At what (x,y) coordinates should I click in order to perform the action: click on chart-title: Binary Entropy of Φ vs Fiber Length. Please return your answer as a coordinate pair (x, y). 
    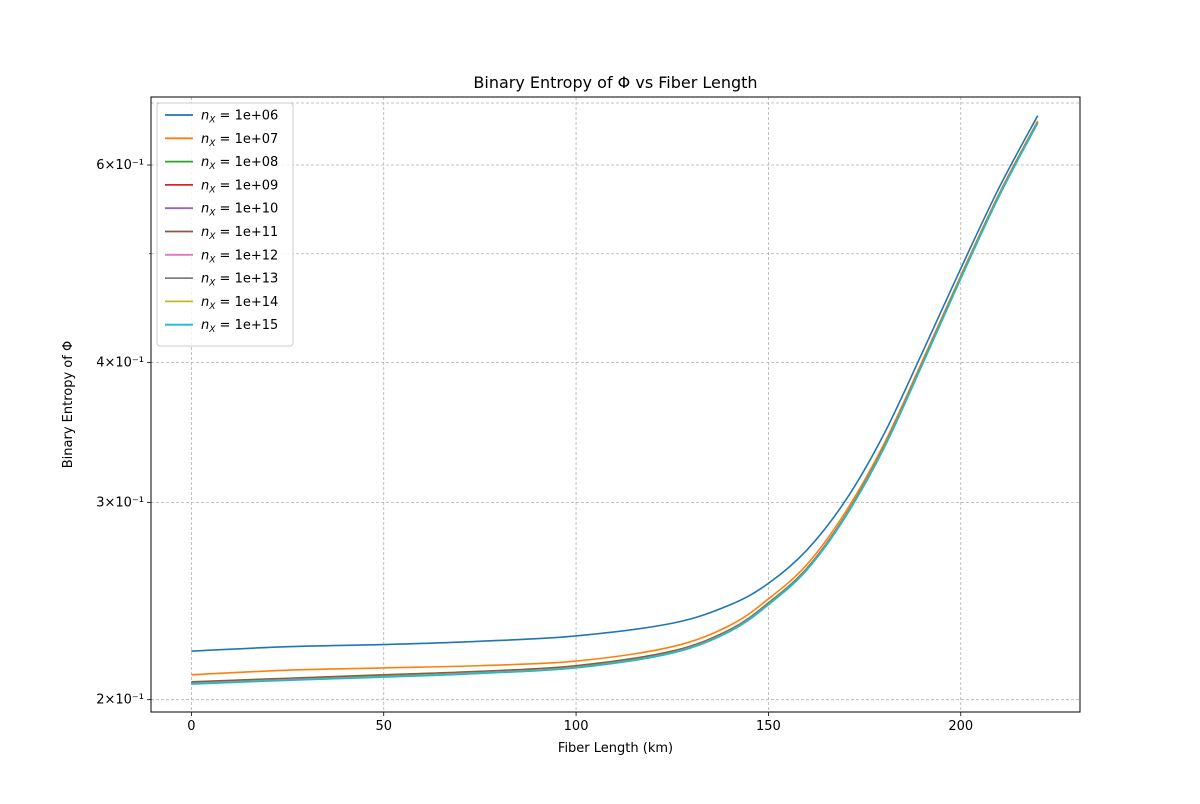
    Looking at the image, I should click on (615, 82).